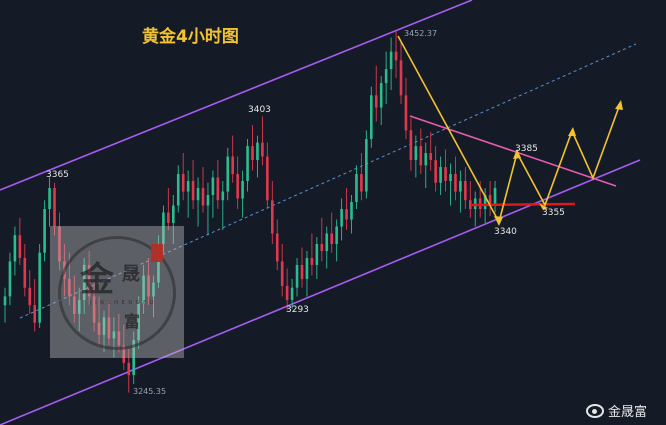 Image resolution: width=666 pixels, height=425 pixels. I want to click on logo-char-sheng: 晟, so click(131, 274).